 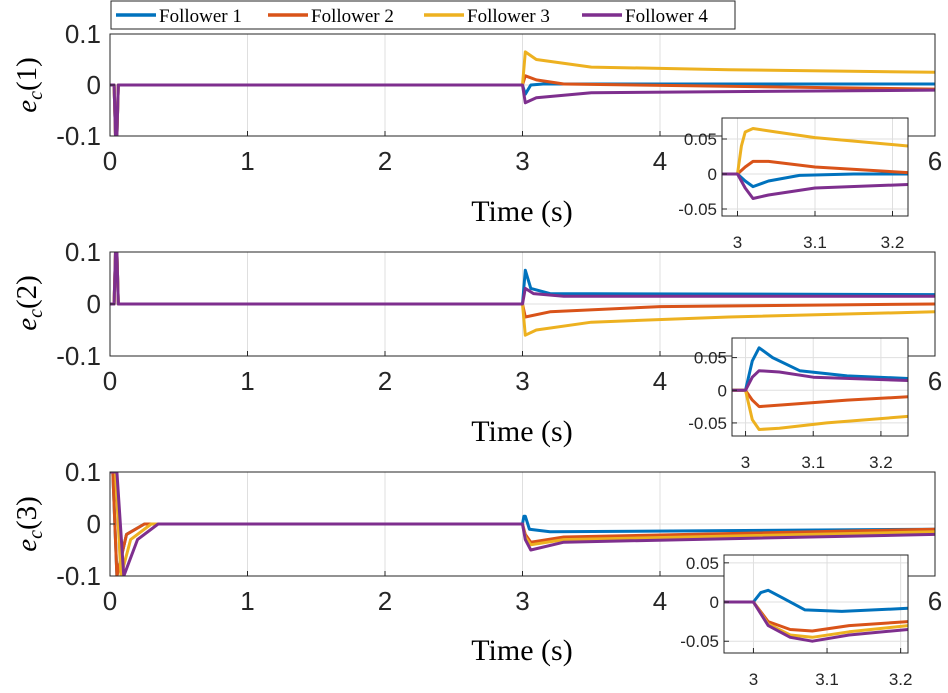 What do you see at coordinates (94, 304) in the screenshot?
I see `subplot-2-ytick-label: 0` at bounding box center [94, 304].